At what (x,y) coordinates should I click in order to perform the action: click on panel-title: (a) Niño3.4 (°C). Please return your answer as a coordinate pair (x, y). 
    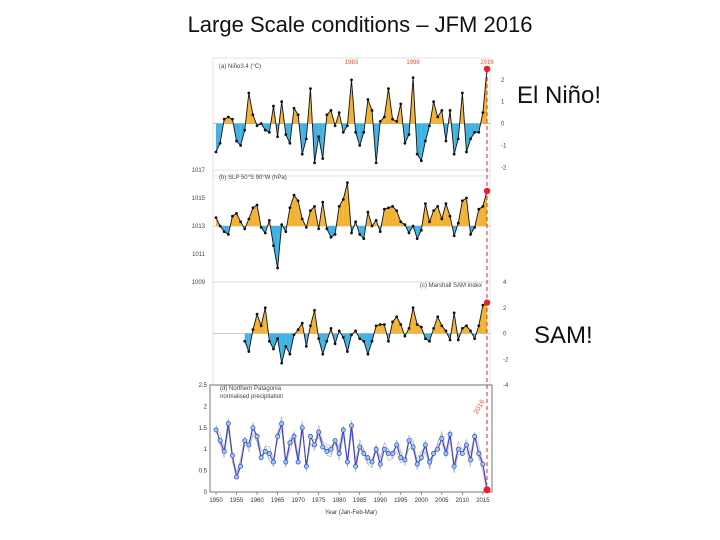
    Looking at the image, I should click on (240, 67).